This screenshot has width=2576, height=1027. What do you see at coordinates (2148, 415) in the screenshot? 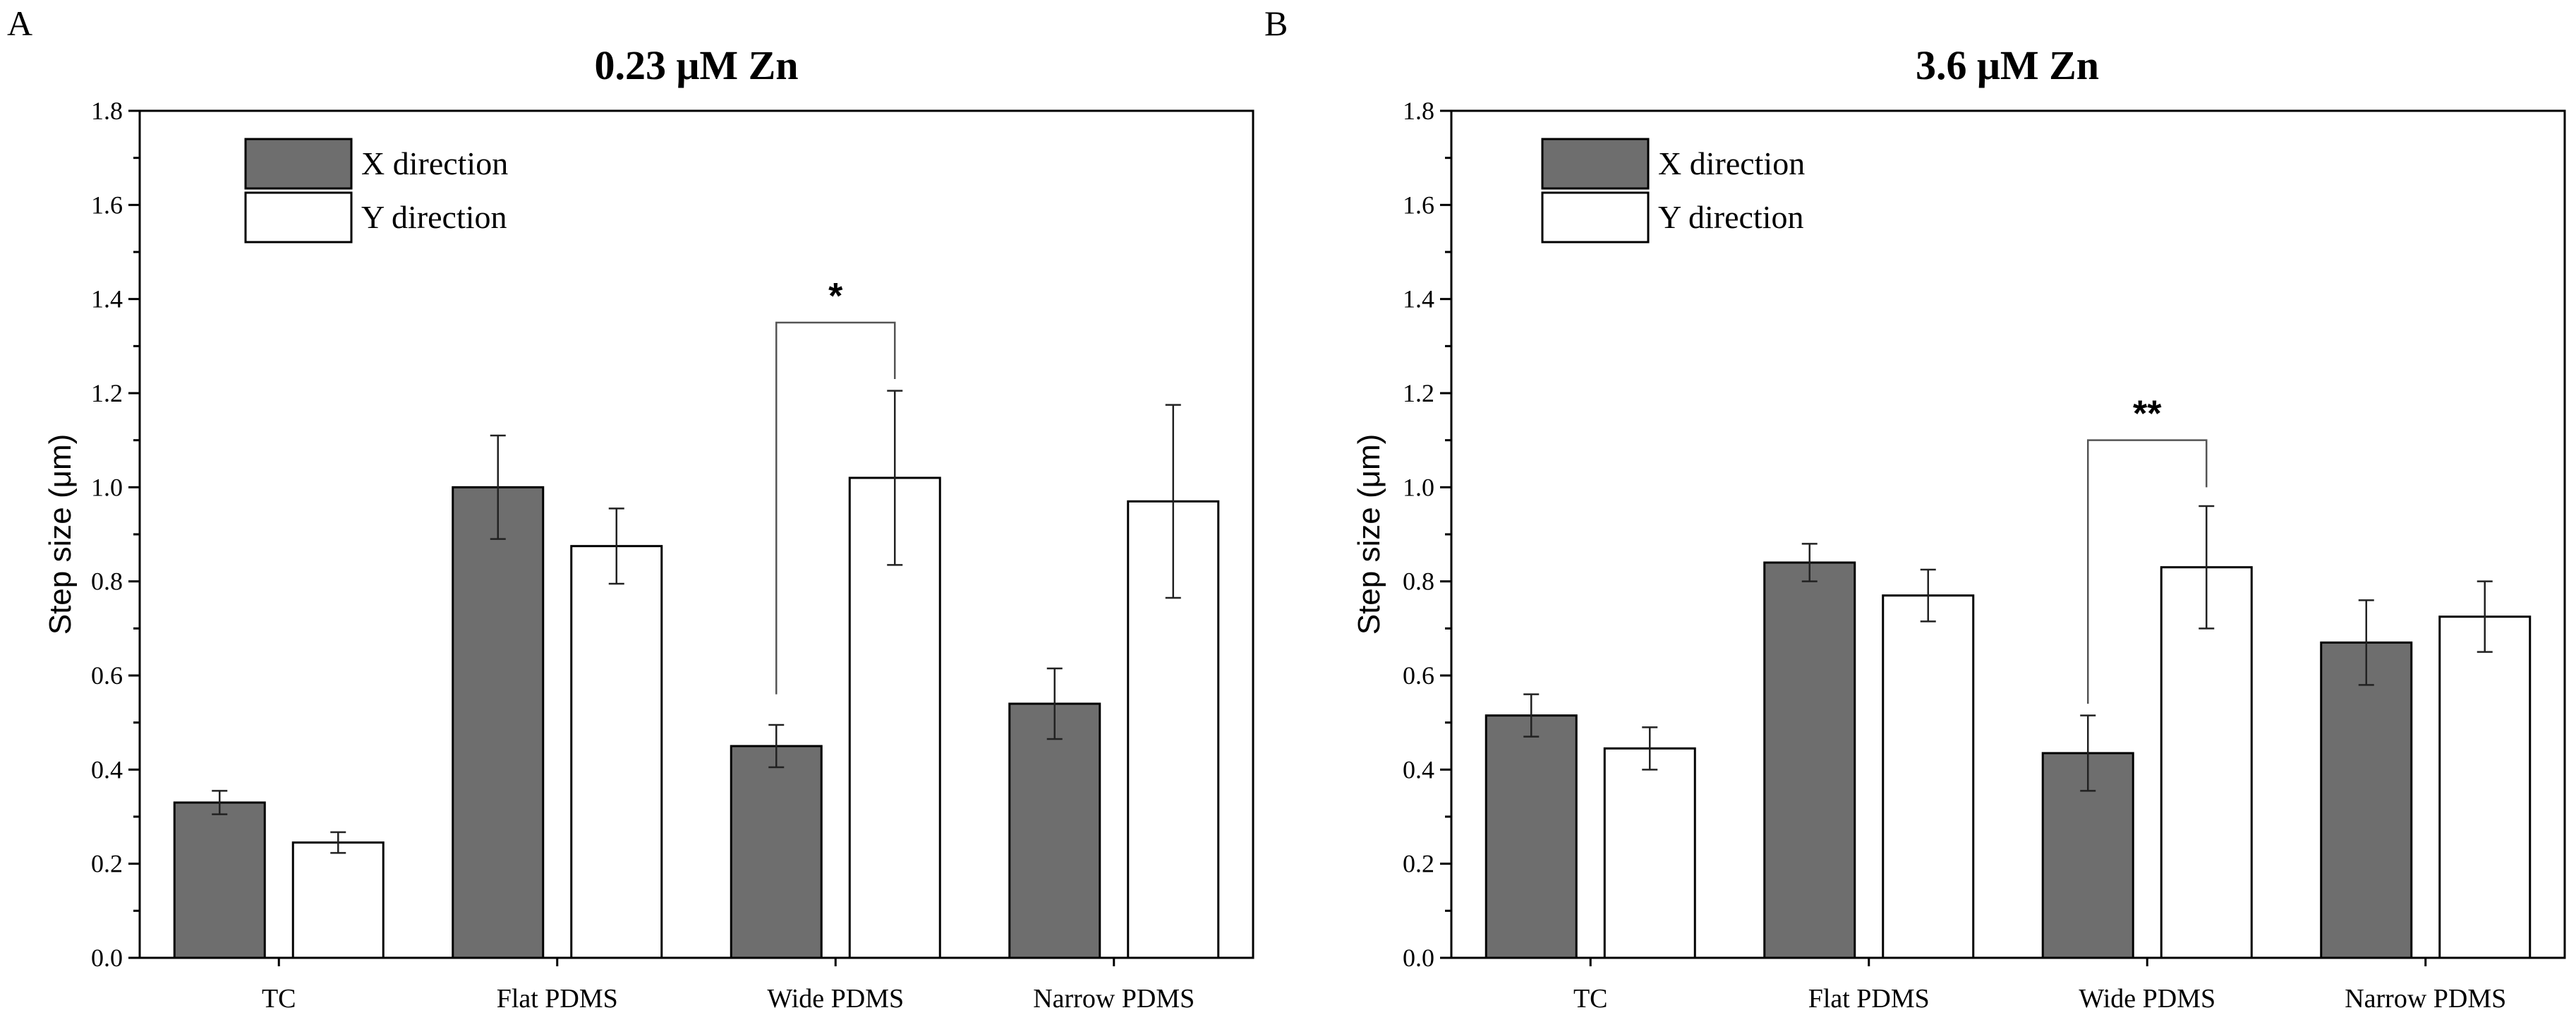
I see `significance-marker: **` at bounding box center [2148, 415].